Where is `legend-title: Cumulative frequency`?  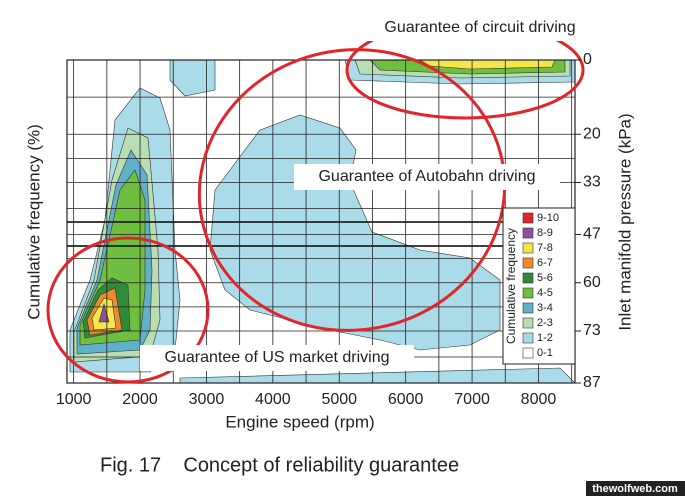 legend-title: Cumulative frequency is located at coordinates (511, 286).